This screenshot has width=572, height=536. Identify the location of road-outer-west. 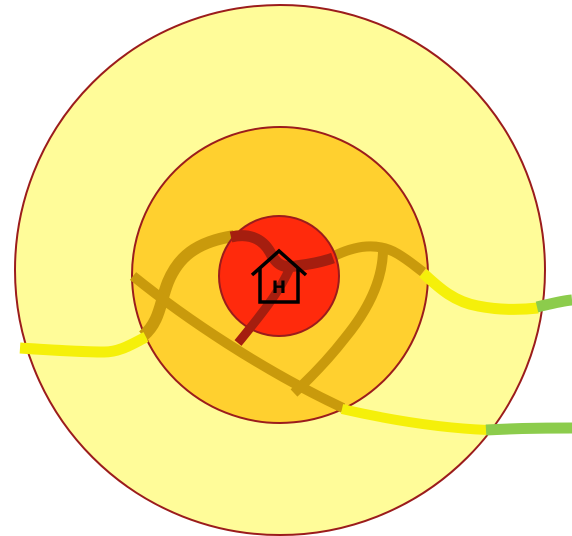
(84, 345).